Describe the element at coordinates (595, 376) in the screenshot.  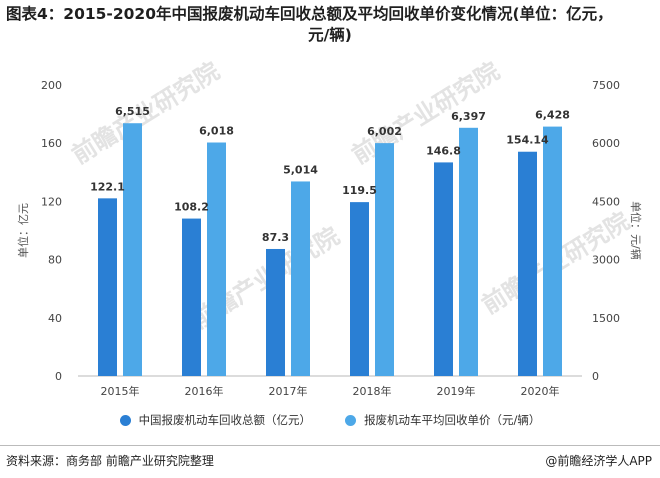
I see `y-right-tick-label-0: 0` at that location.